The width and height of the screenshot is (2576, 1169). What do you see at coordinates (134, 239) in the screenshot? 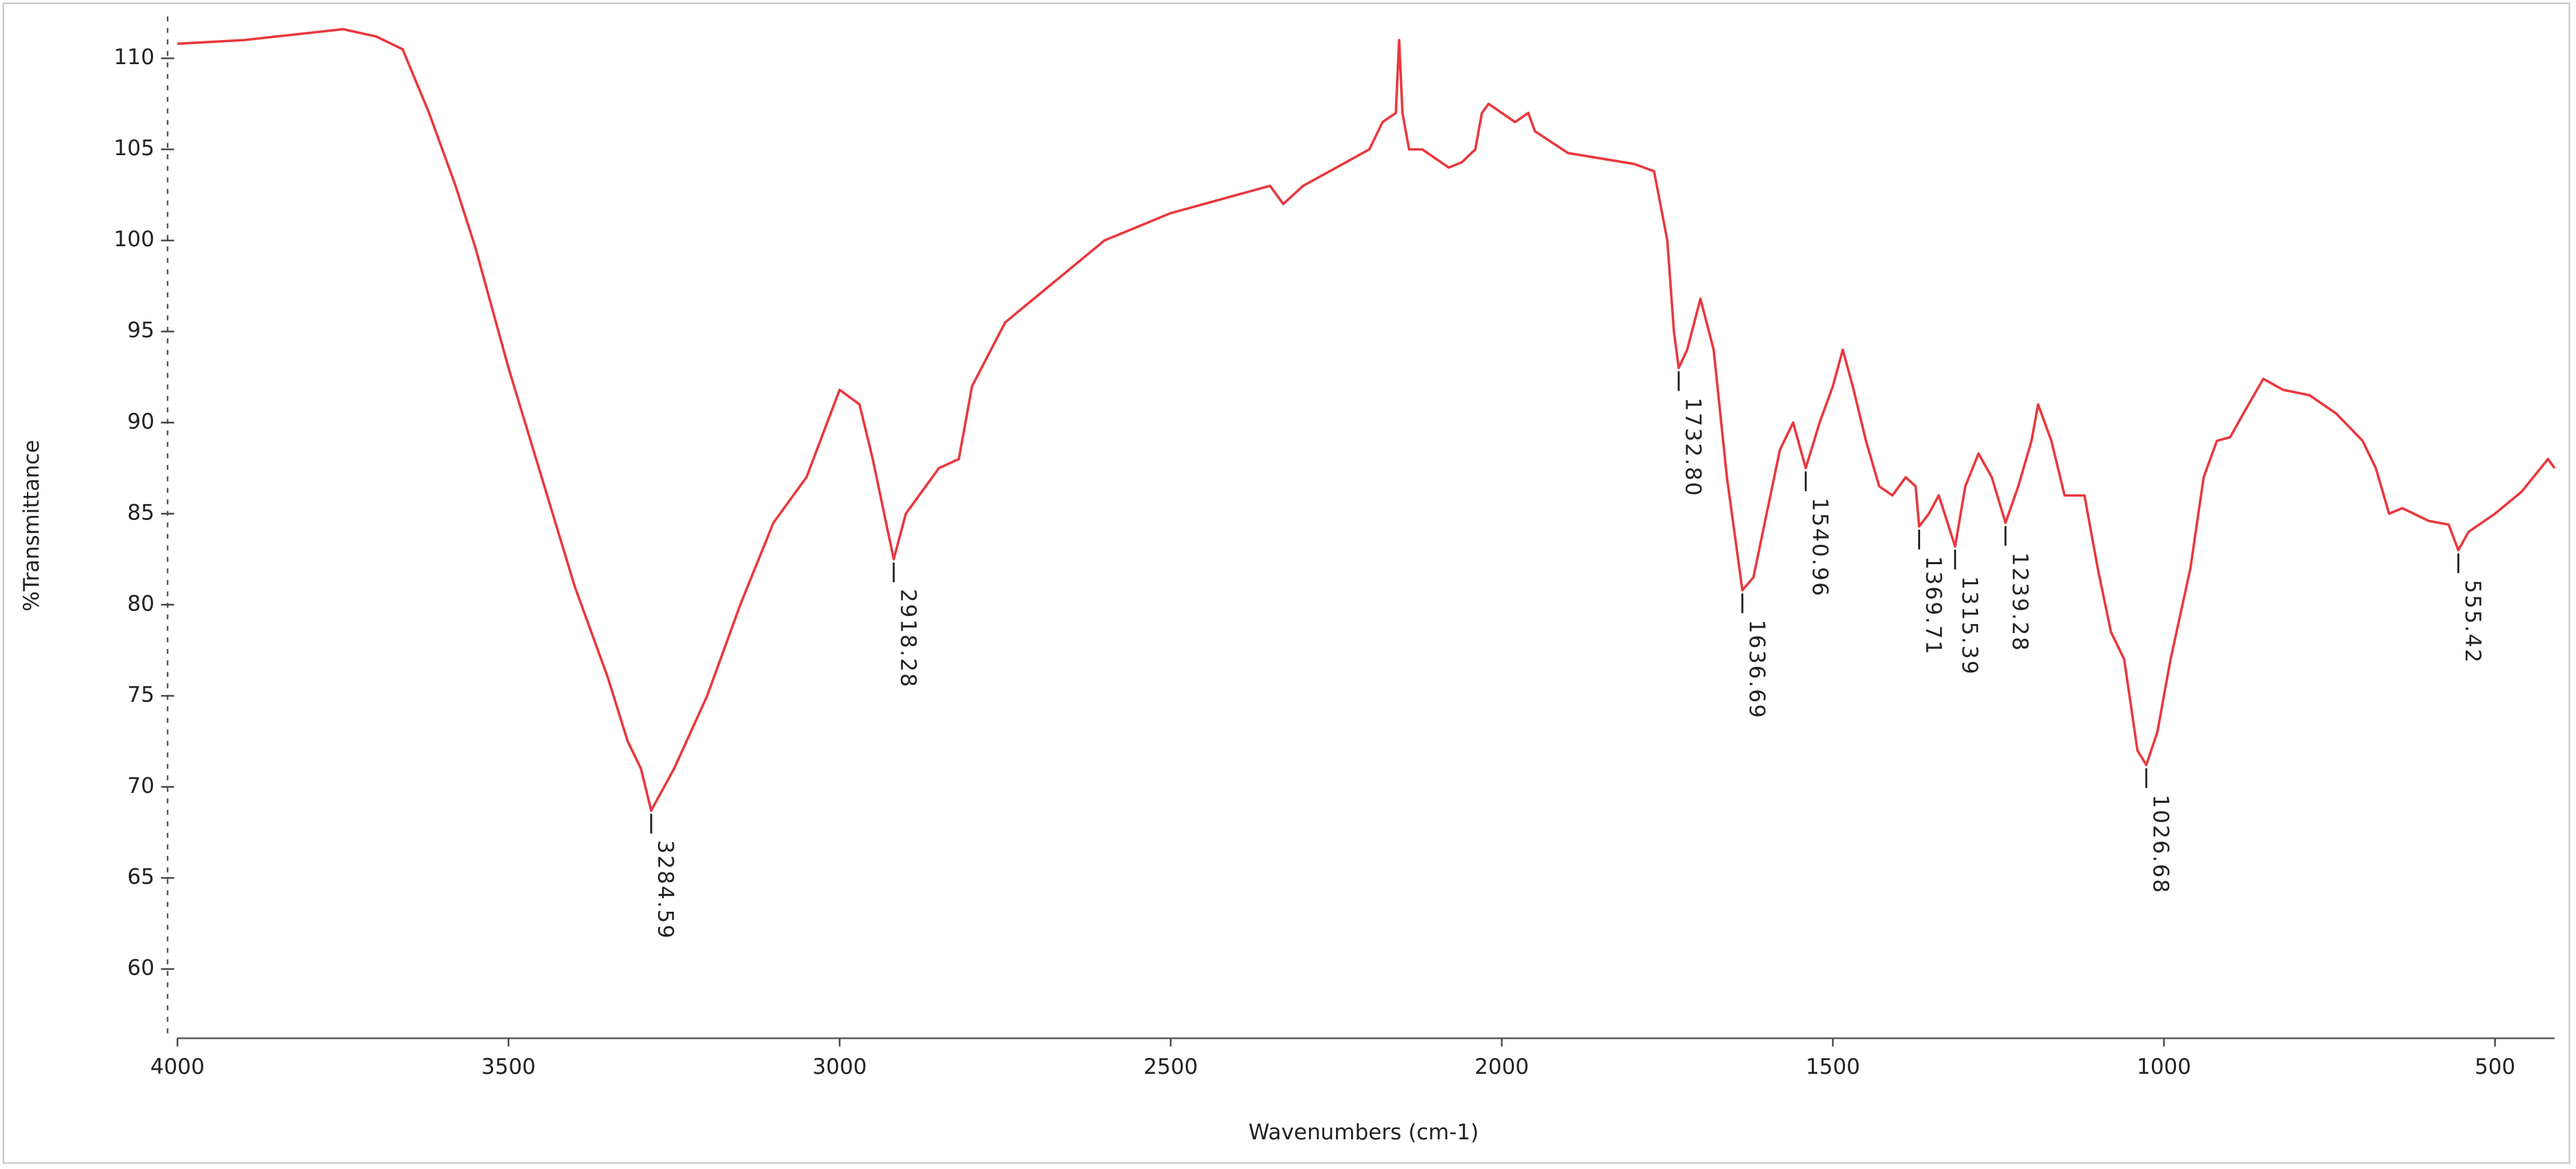
I see `y-tick-label: 100` at bounding box center [134, 239].